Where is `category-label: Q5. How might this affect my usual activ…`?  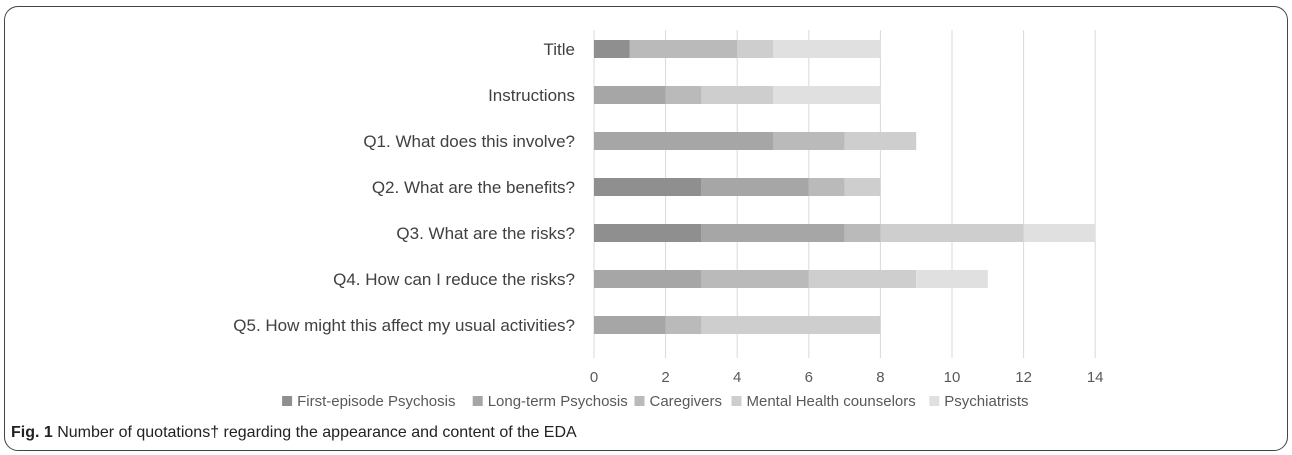 category-label: Q5. How might this affect my usual activ… is located at coordinates (404, 325).